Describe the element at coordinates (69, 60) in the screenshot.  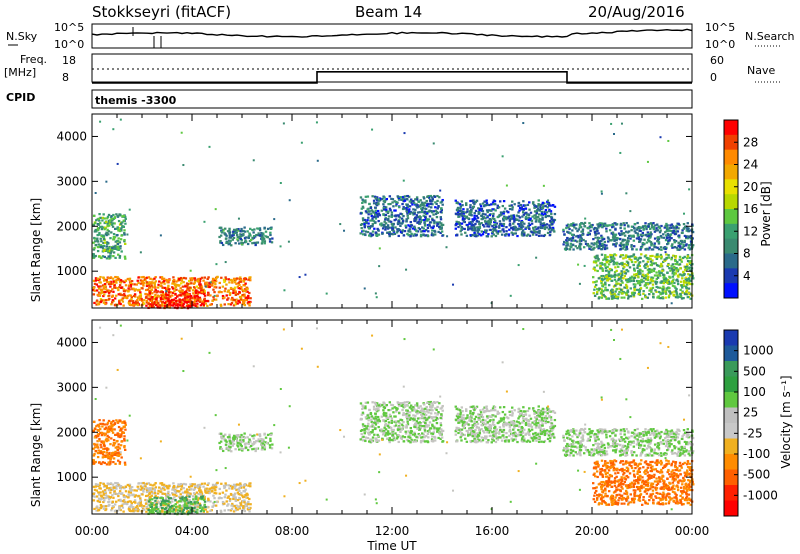
I see `freq-tick-top: 18` at that location.